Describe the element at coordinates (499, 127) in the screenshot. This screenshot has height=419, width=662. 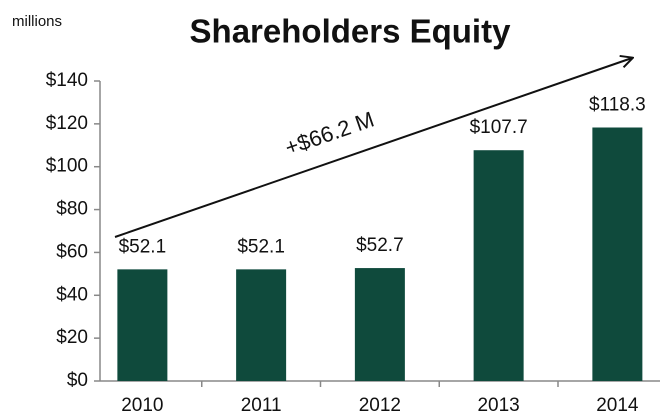
I see `value-label: $107.7` at that location.